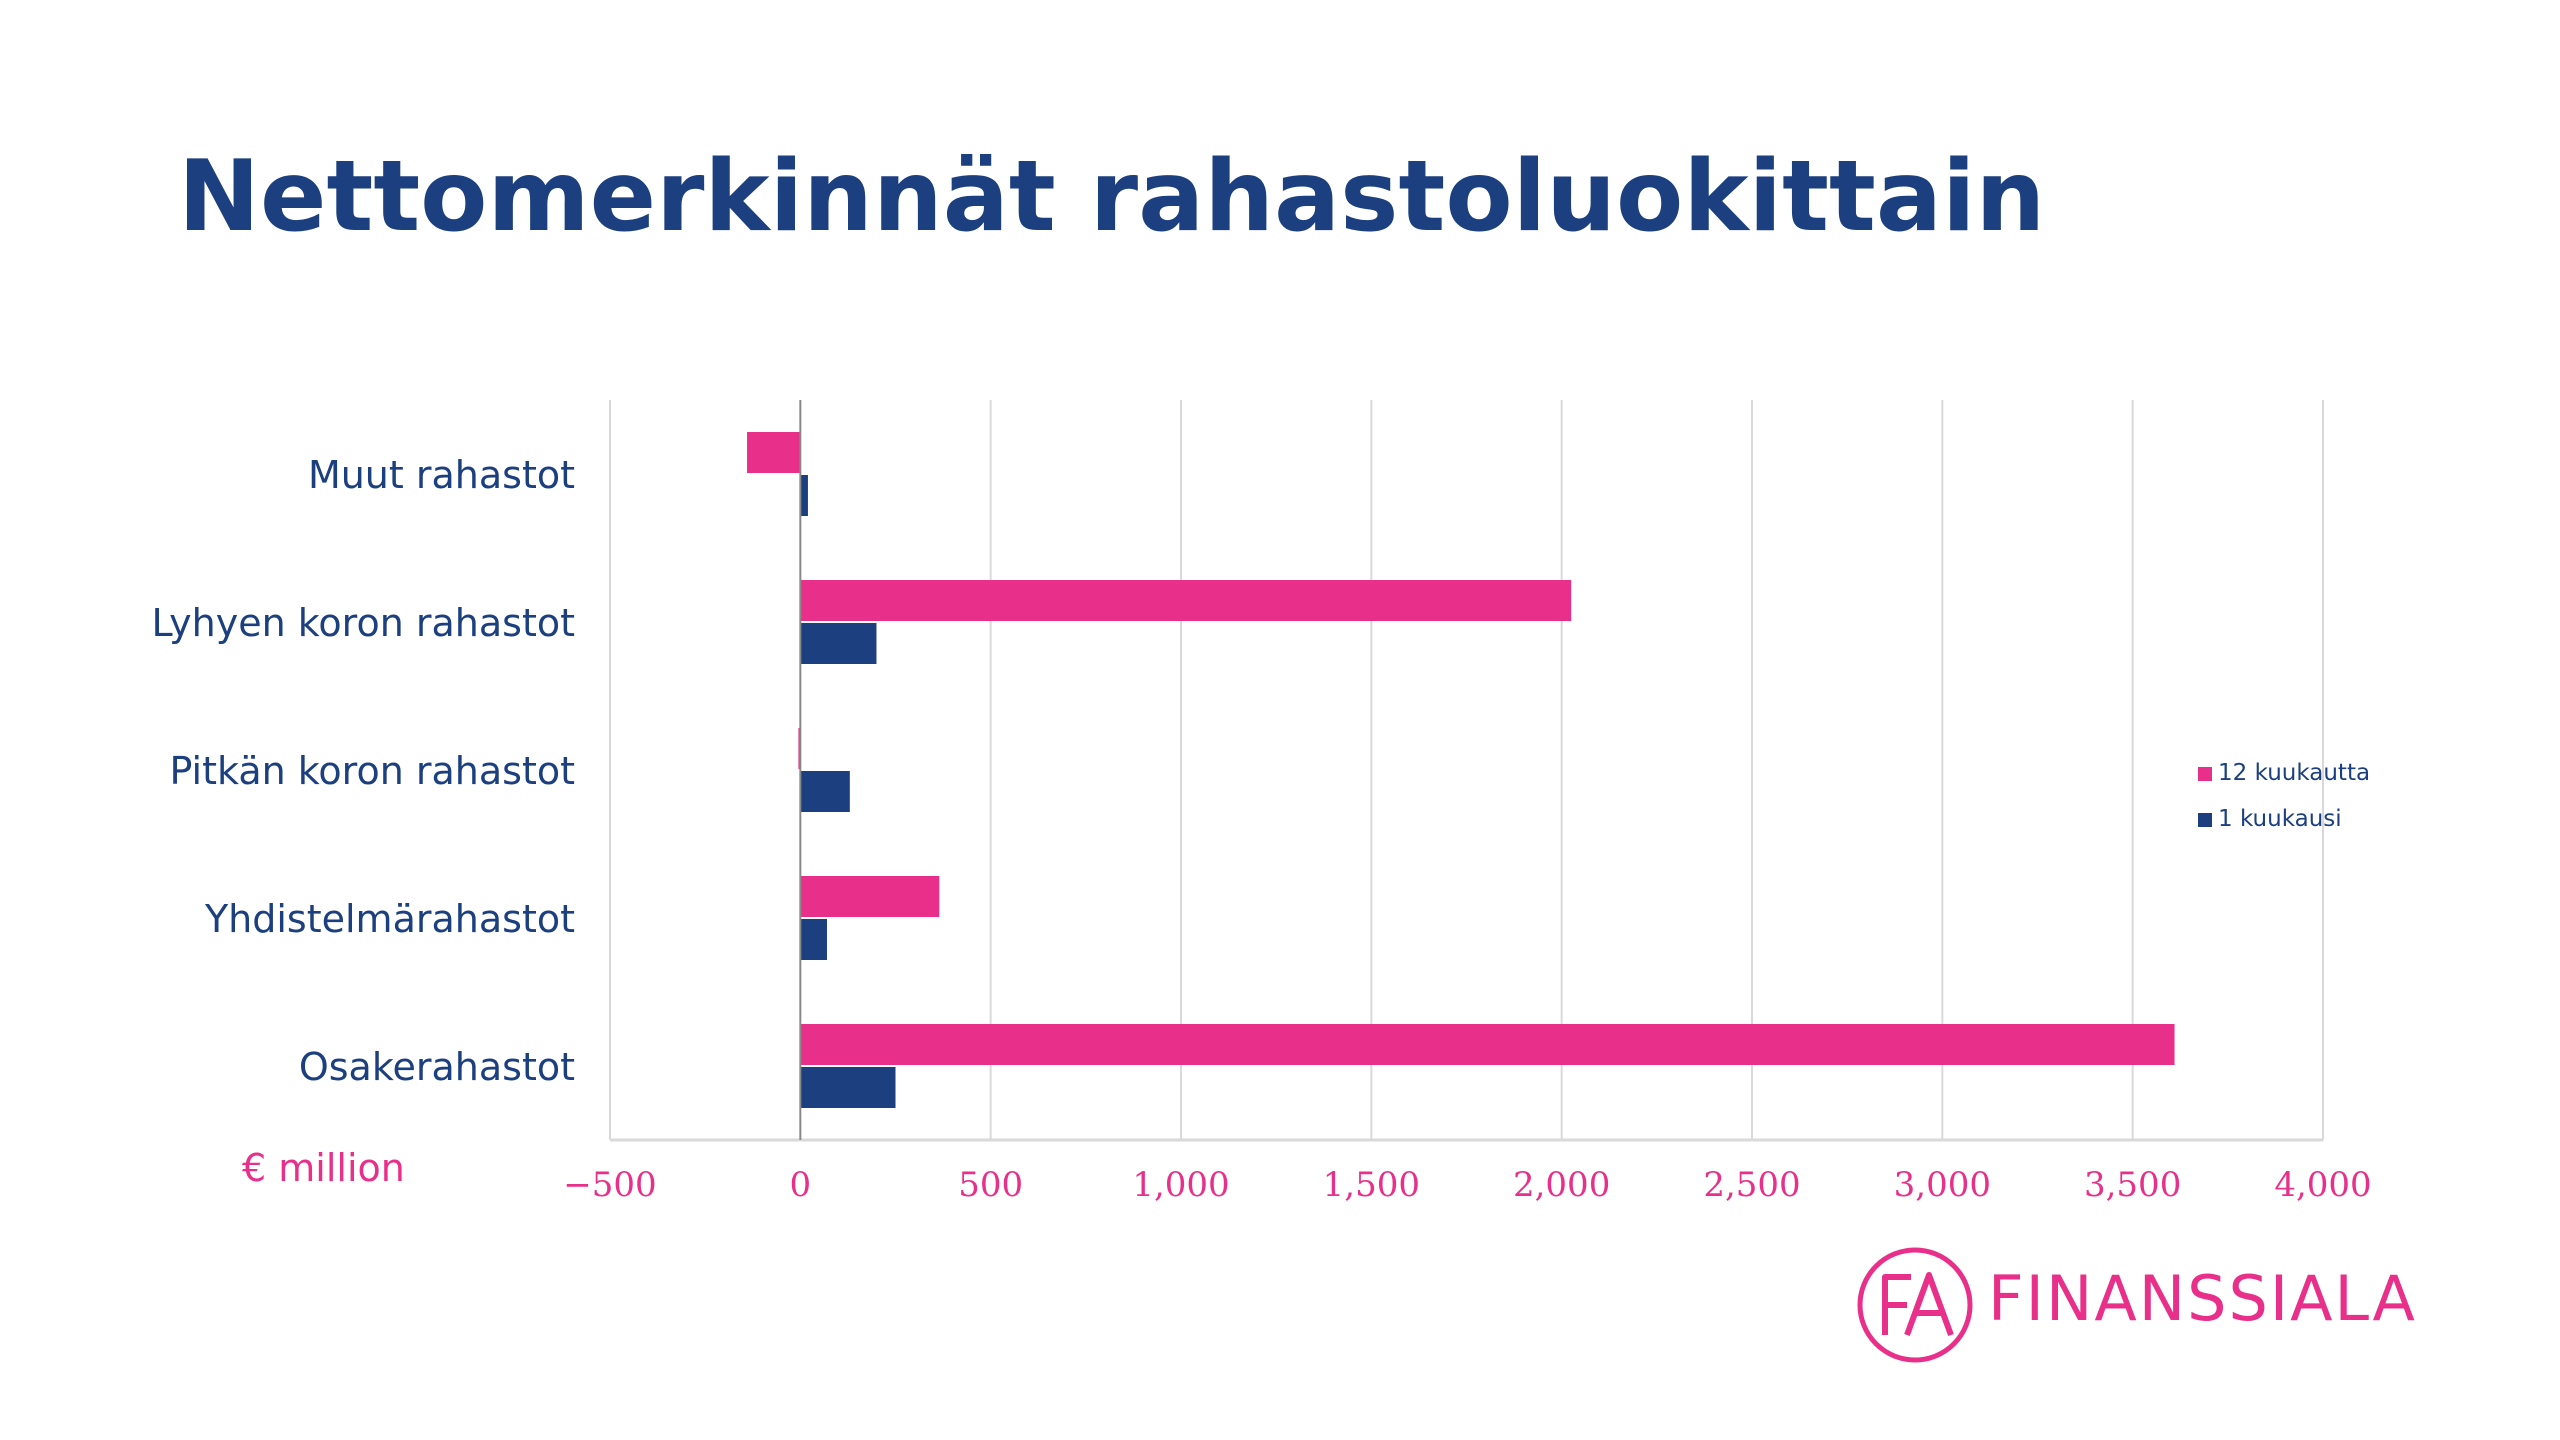 The image size is (2560, 1440). What do you see at coordinates (609, 1185) in the screenshot?
I see `x-tick-label: −500` at bounding box center [609, 1185].